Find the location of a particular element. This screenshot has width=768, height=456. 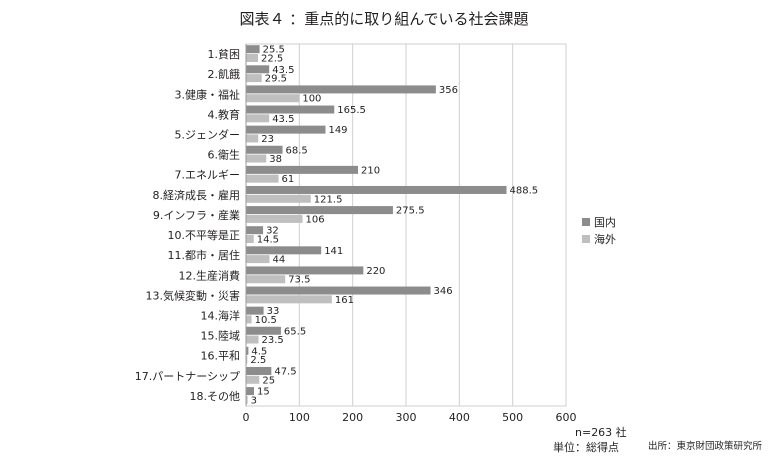

category-label: 11.都市・居住 is located at coordinates (204, 255).